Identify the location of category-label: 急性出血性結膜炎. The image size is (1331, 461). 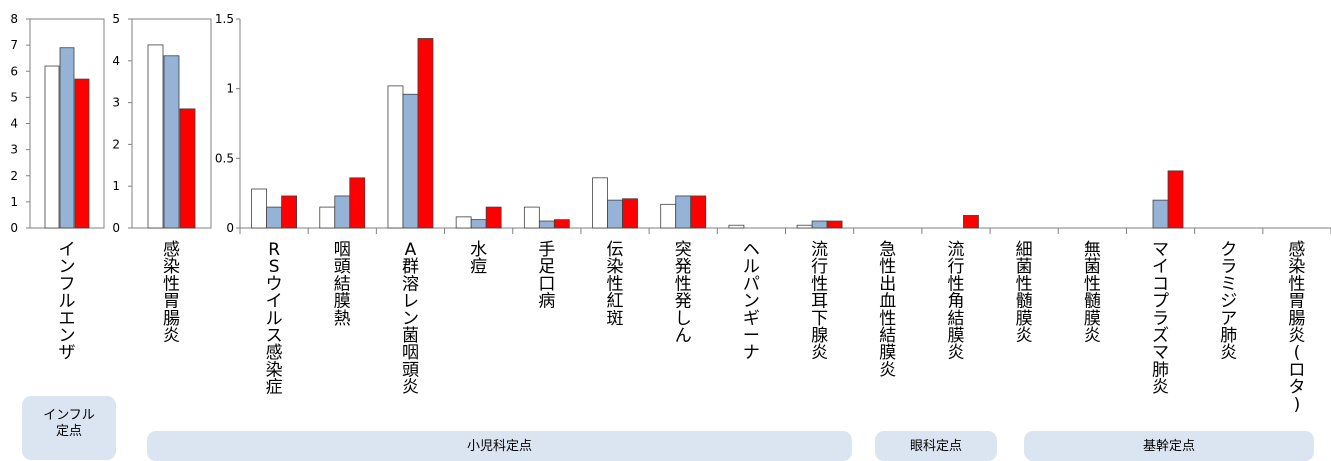
(887, 310).